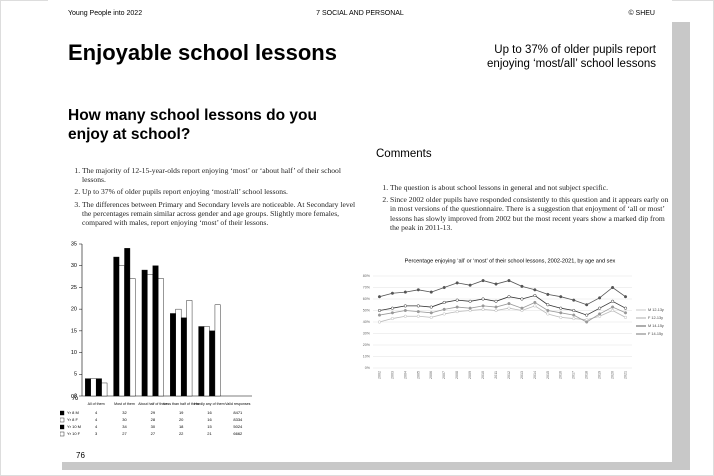 Image resolution: width=714 pixels, height=476 pixels. I want to click on x-tick-label: 2011, so click(496, 375).